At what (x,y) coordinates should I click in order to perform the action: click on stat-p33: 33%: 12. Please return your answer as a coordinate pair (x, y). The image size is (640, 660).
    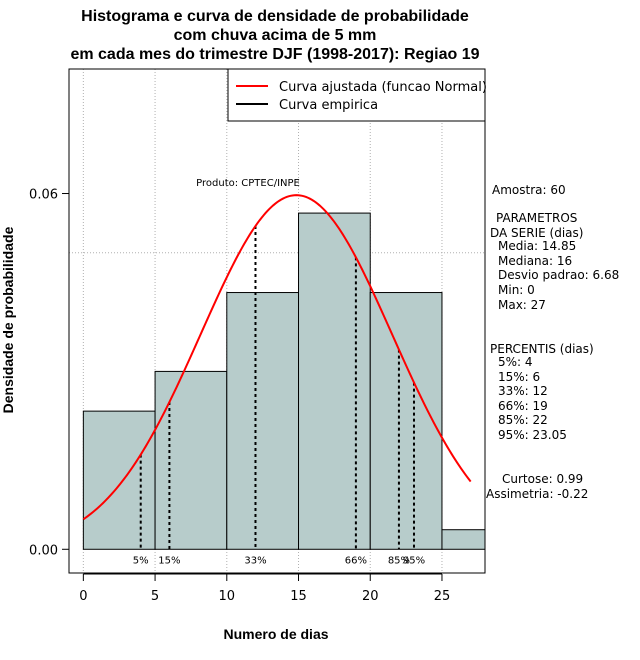
    Looking at the image, I should click on (523, 391).